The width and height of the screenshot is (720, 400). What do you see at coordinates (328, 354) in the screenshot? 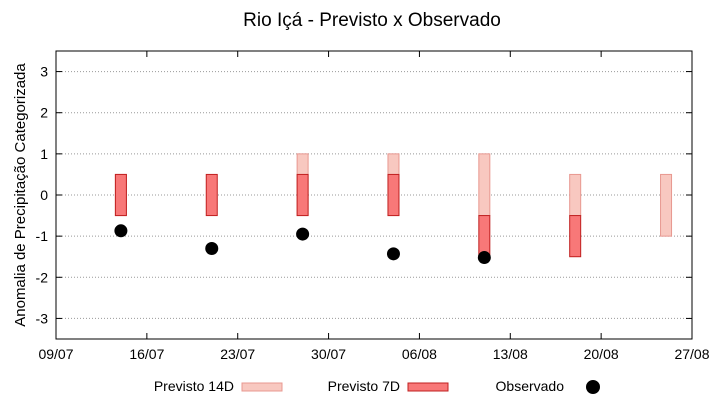
I see `x-tick-label: 30/07` at bounding box center [328, 354].